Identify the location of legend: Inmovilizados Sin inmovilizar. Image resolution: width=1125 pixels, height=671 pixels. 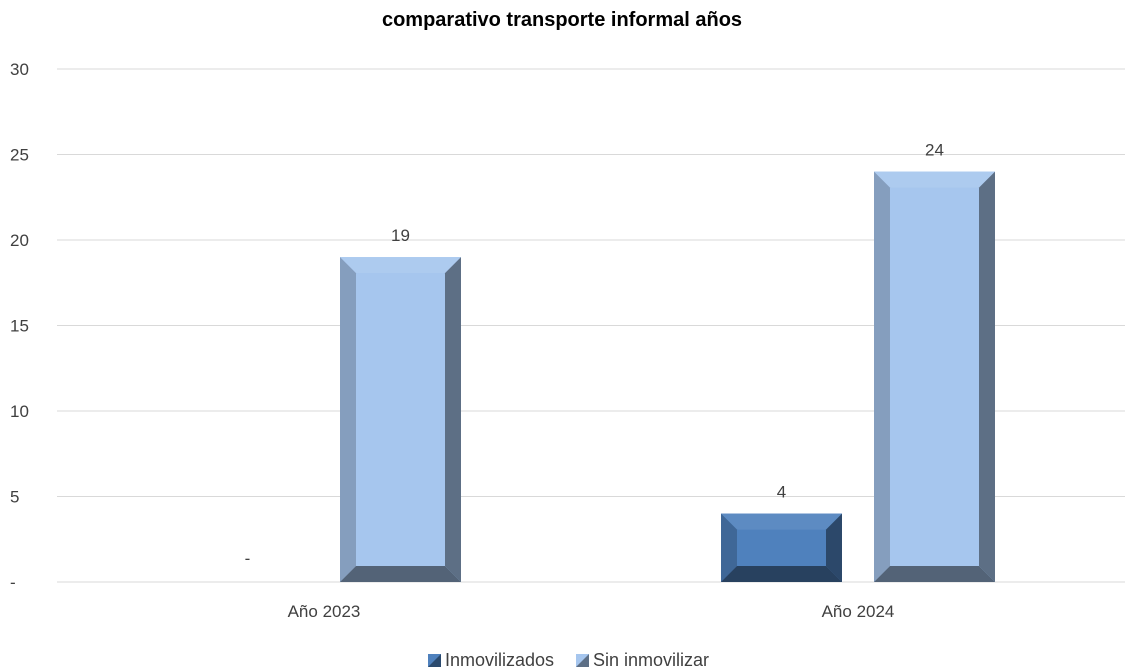
(568, 660).